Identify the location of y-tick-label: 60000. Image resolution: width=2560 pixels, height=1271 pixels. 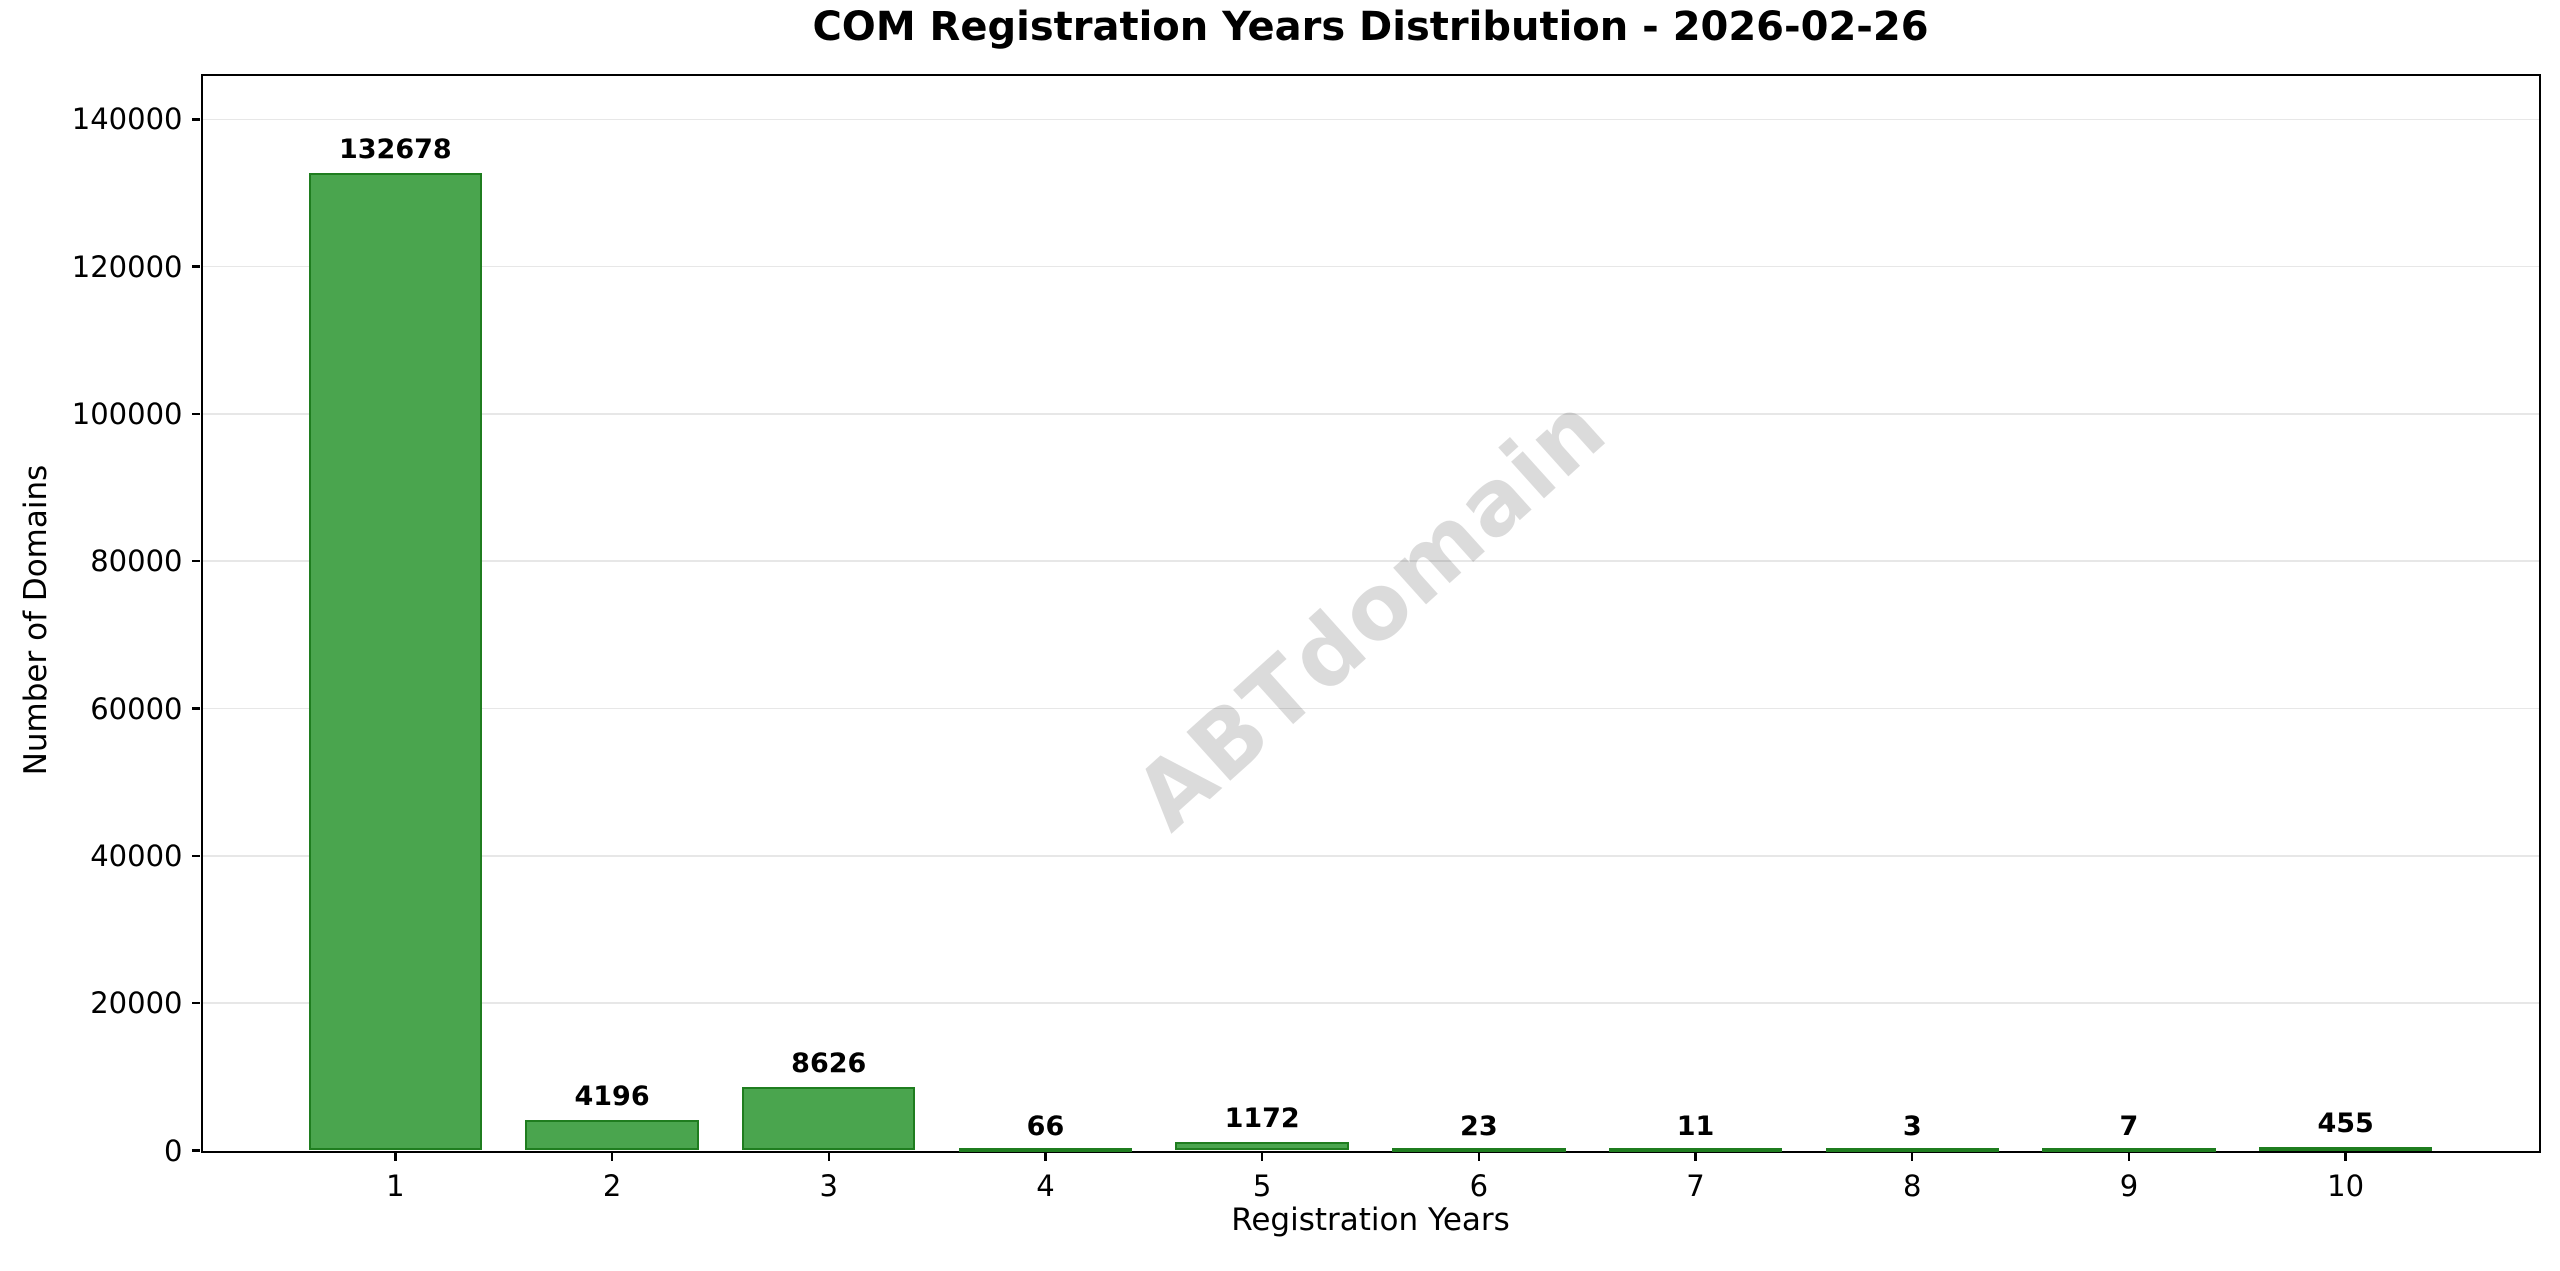
(136, 708).